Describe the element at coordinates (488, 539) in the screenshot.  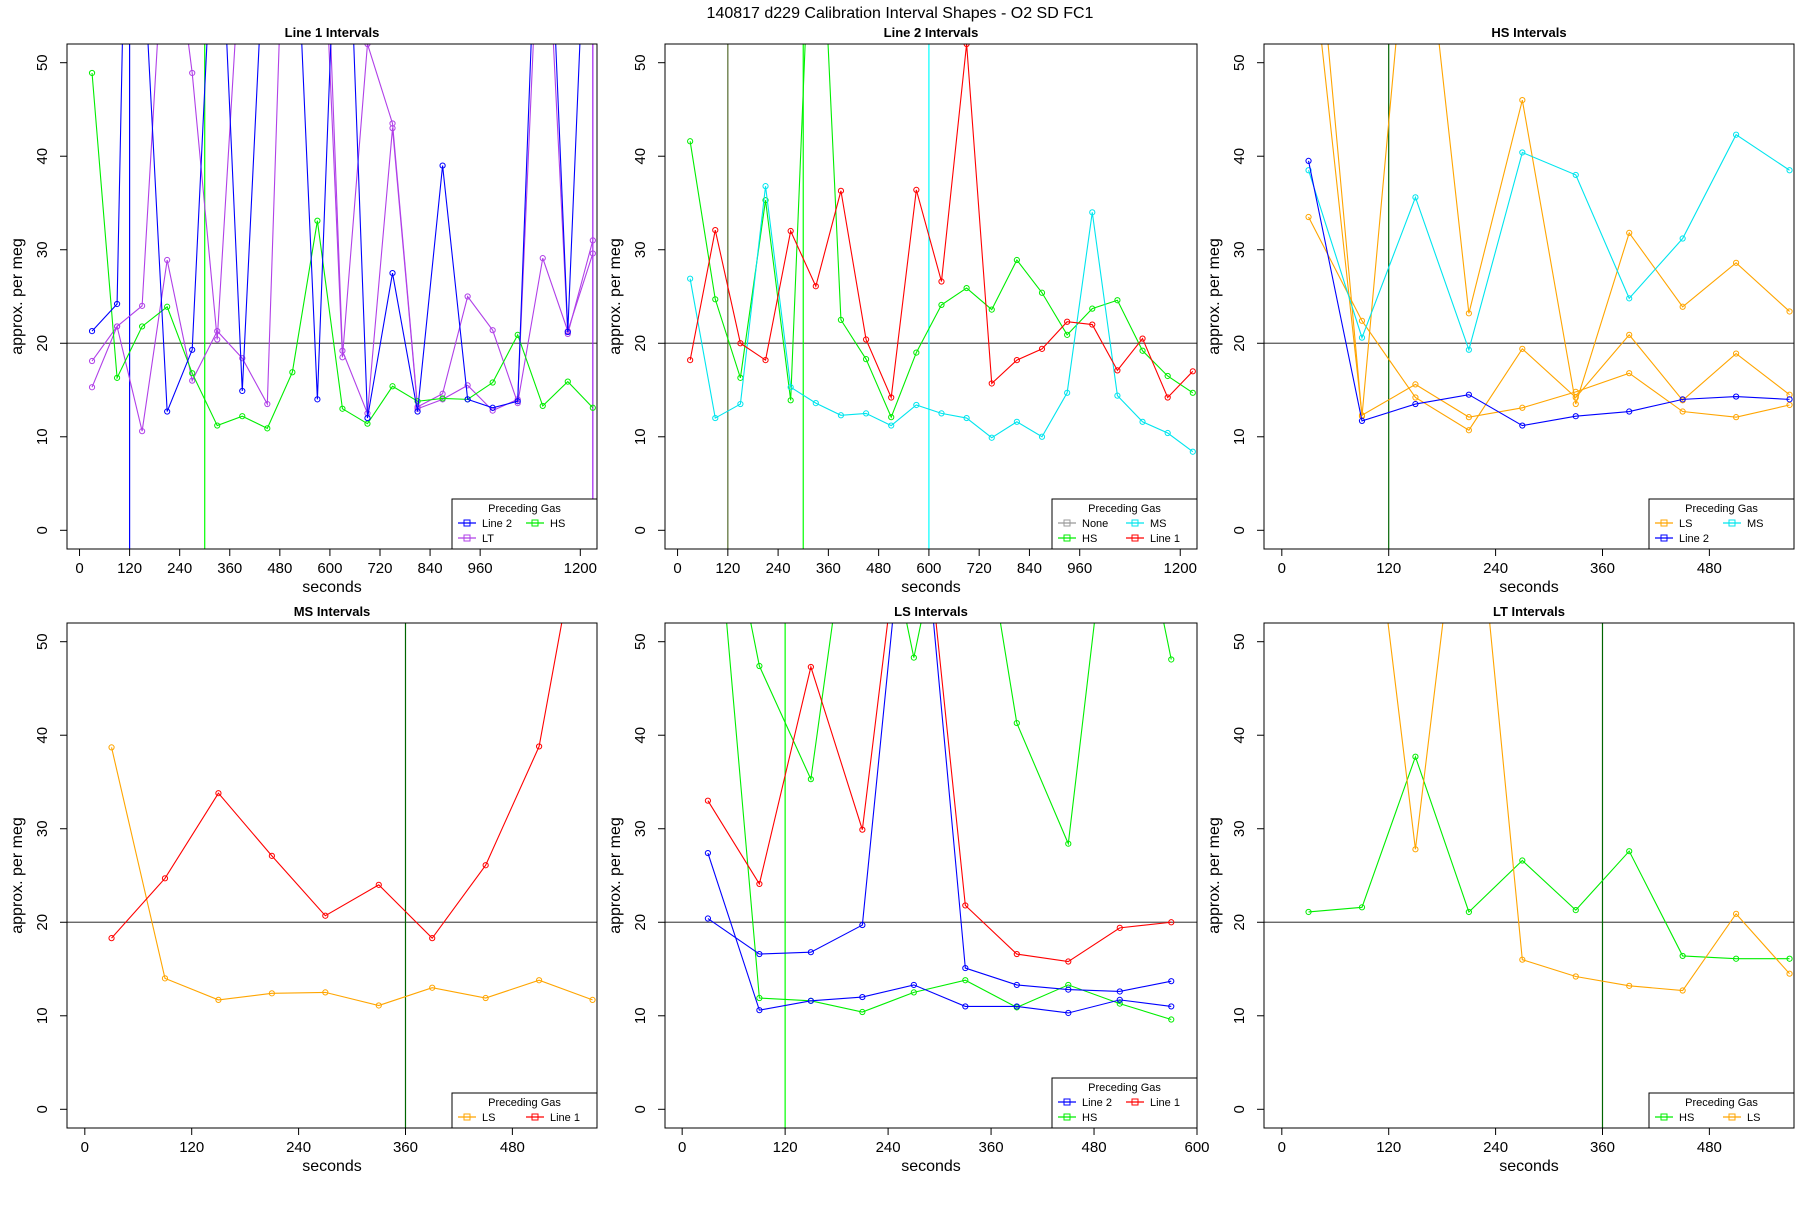
I see `legend-item-label: LT` at that location.